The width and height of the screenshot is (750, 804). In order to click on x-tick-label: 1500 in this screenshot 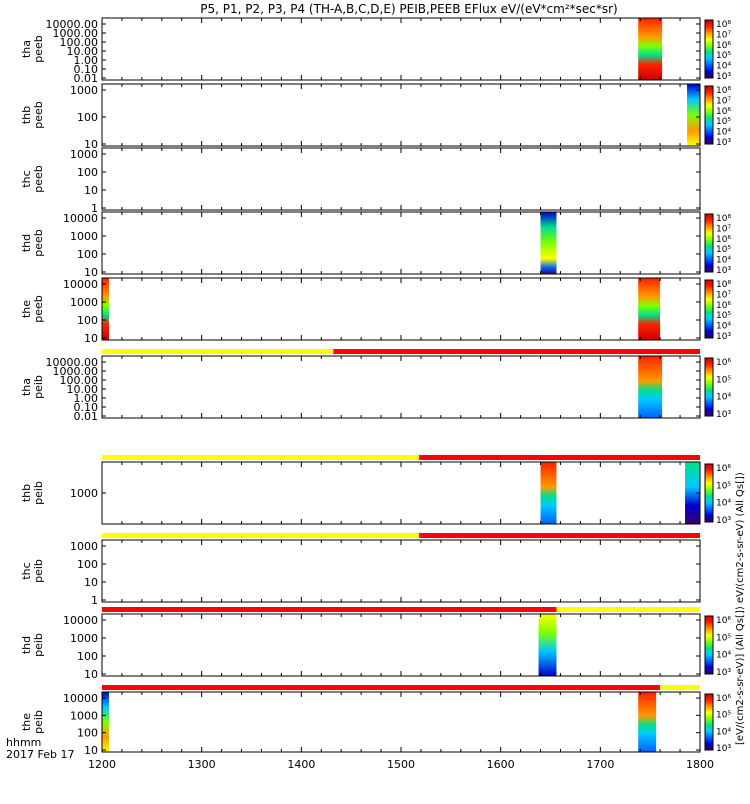, I will do `click(401, 764)`.